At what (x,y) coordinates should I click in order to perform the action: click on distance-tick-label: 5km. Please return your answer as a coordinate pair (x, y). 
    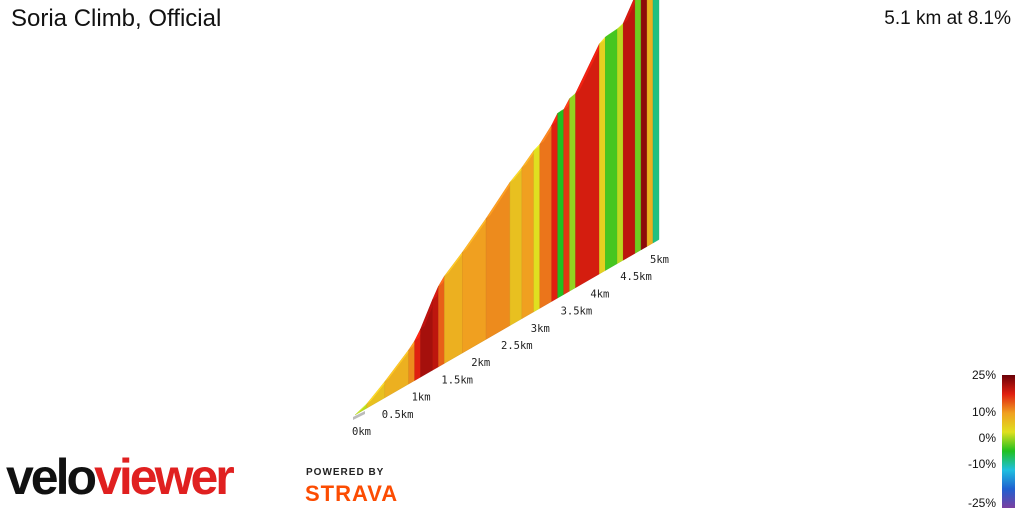
    Looking at the image, I should click on (659, 260).